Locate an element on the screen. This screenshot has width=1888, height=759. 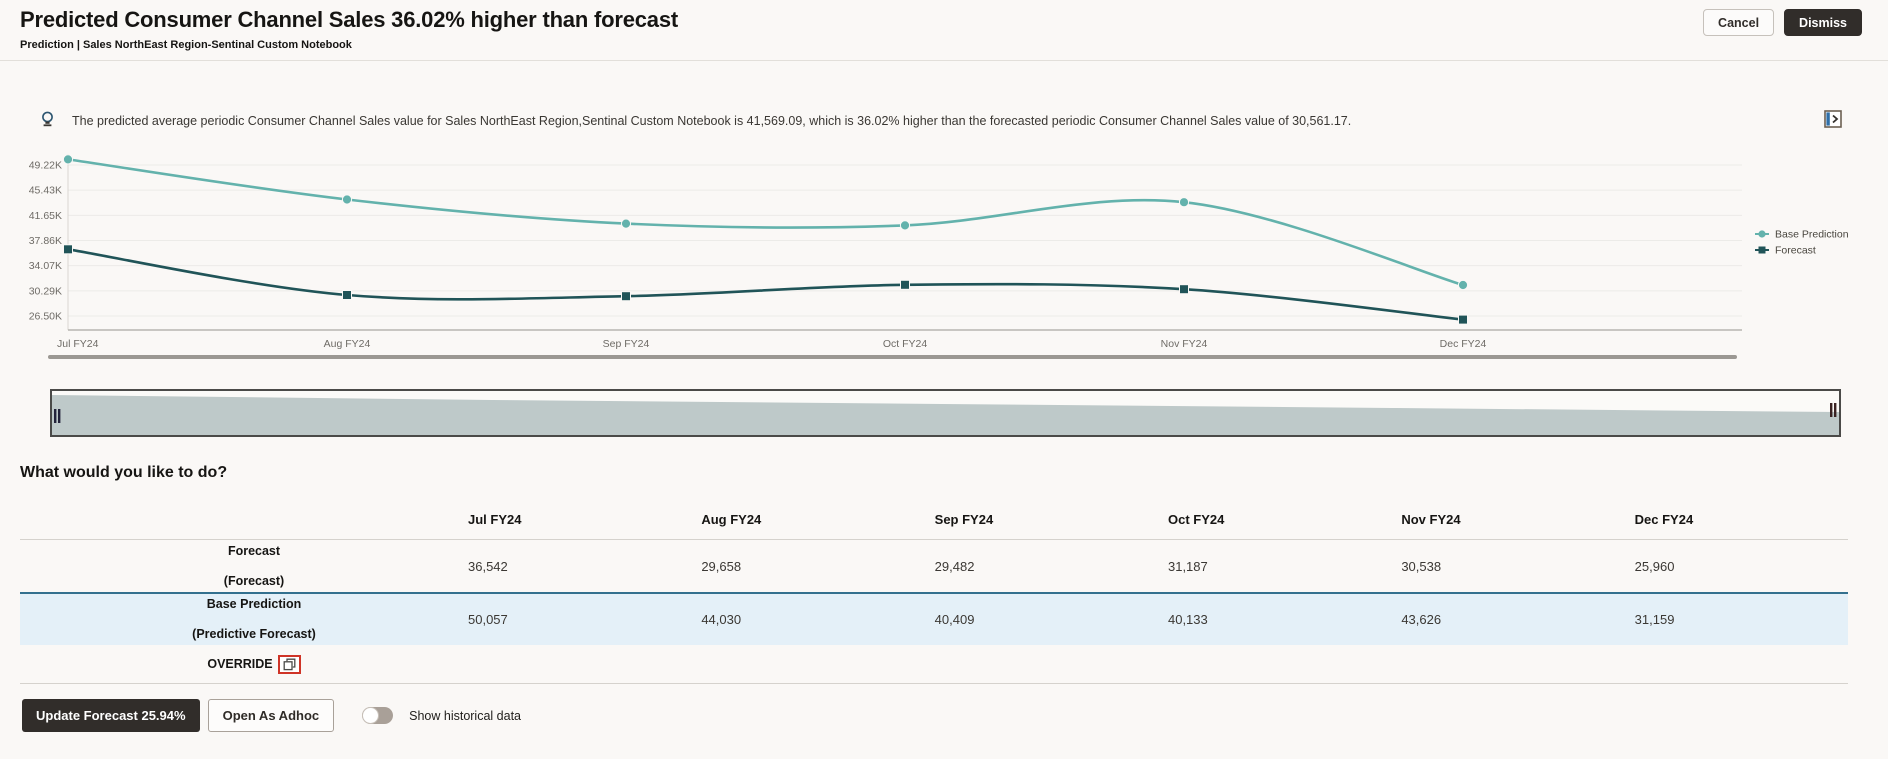
range-area-silhouette is located at coordinates (945, 415).